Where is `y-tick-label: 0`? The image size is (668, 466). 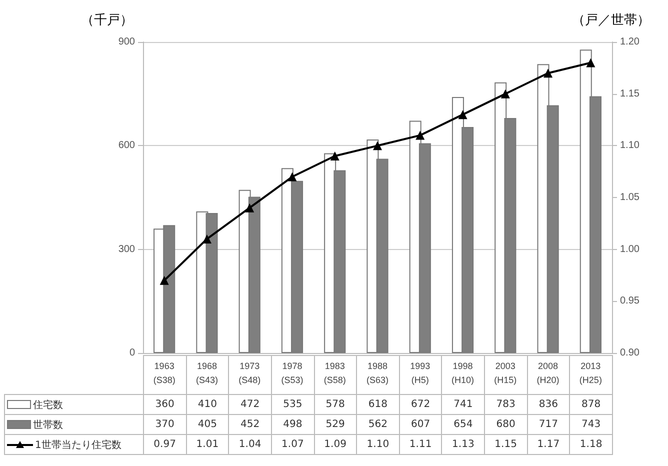 y-tick-label: 0 is located at coordinates (132, 353).